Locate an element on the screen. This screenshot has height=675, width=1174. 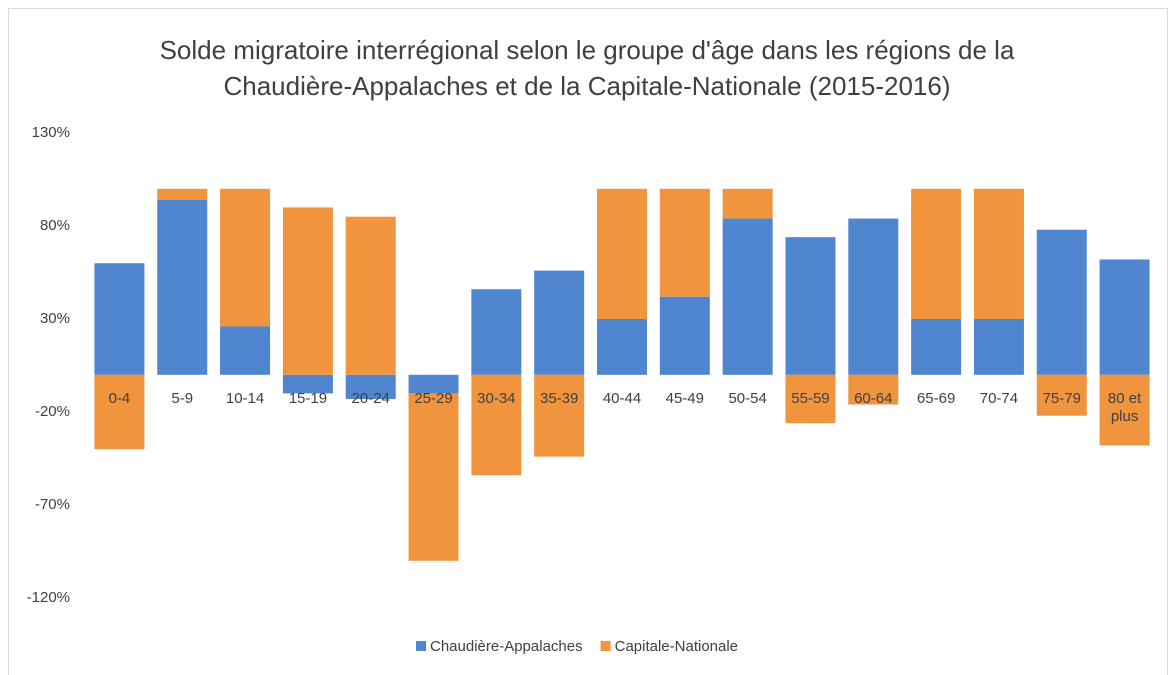
x-tick-label: 0-4 is located at coordinates (119, 398).